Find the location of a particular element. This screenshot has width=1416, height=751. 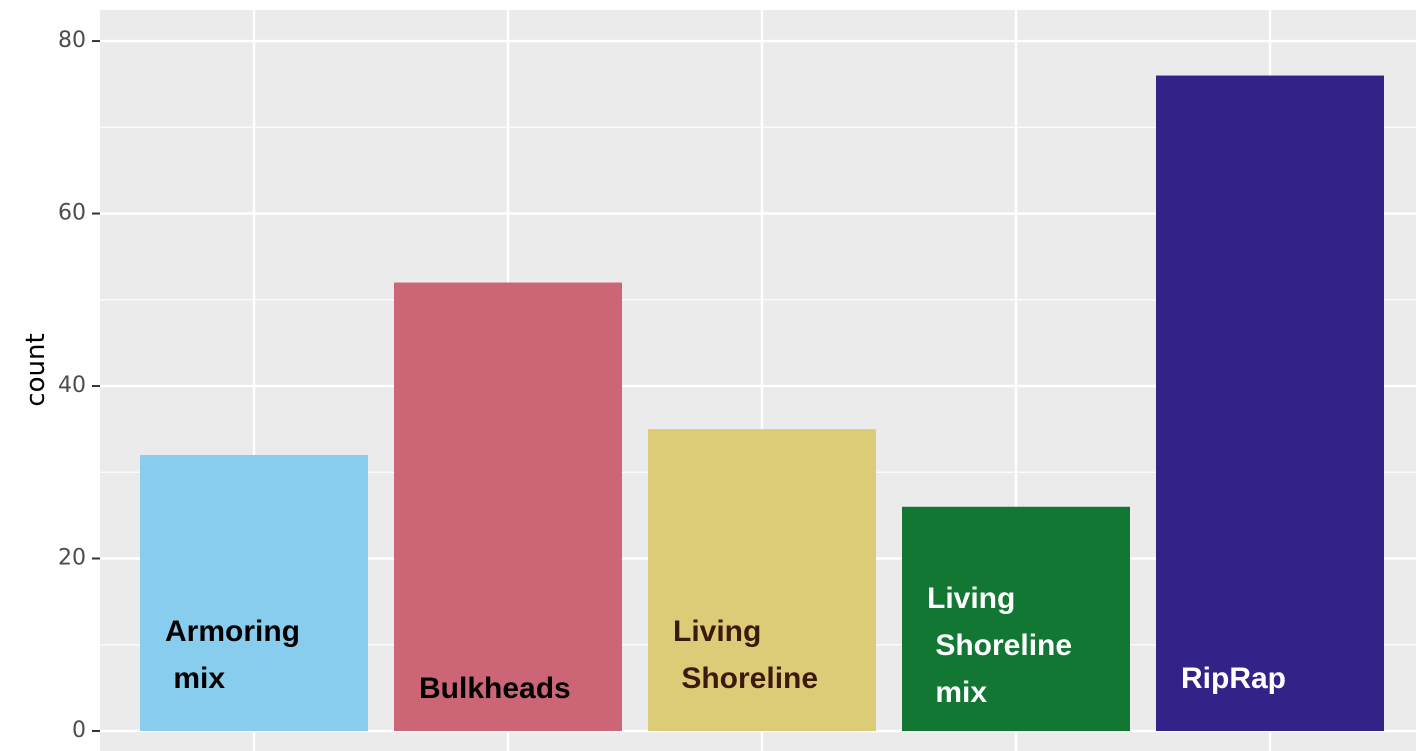

y-tick-label: 40 is located at coordinates (72, 385).